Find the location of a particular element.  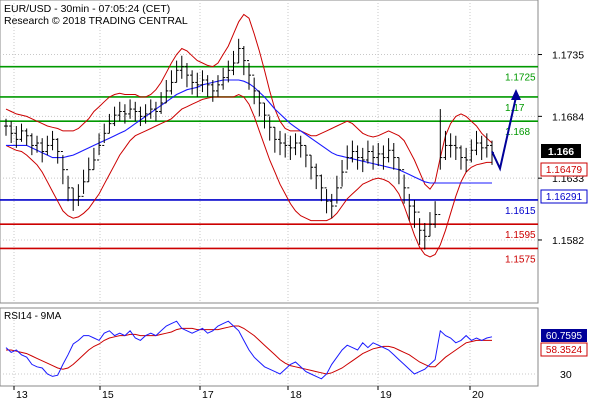

ma-label: 1.16291 is located at coordinates (564, 197).